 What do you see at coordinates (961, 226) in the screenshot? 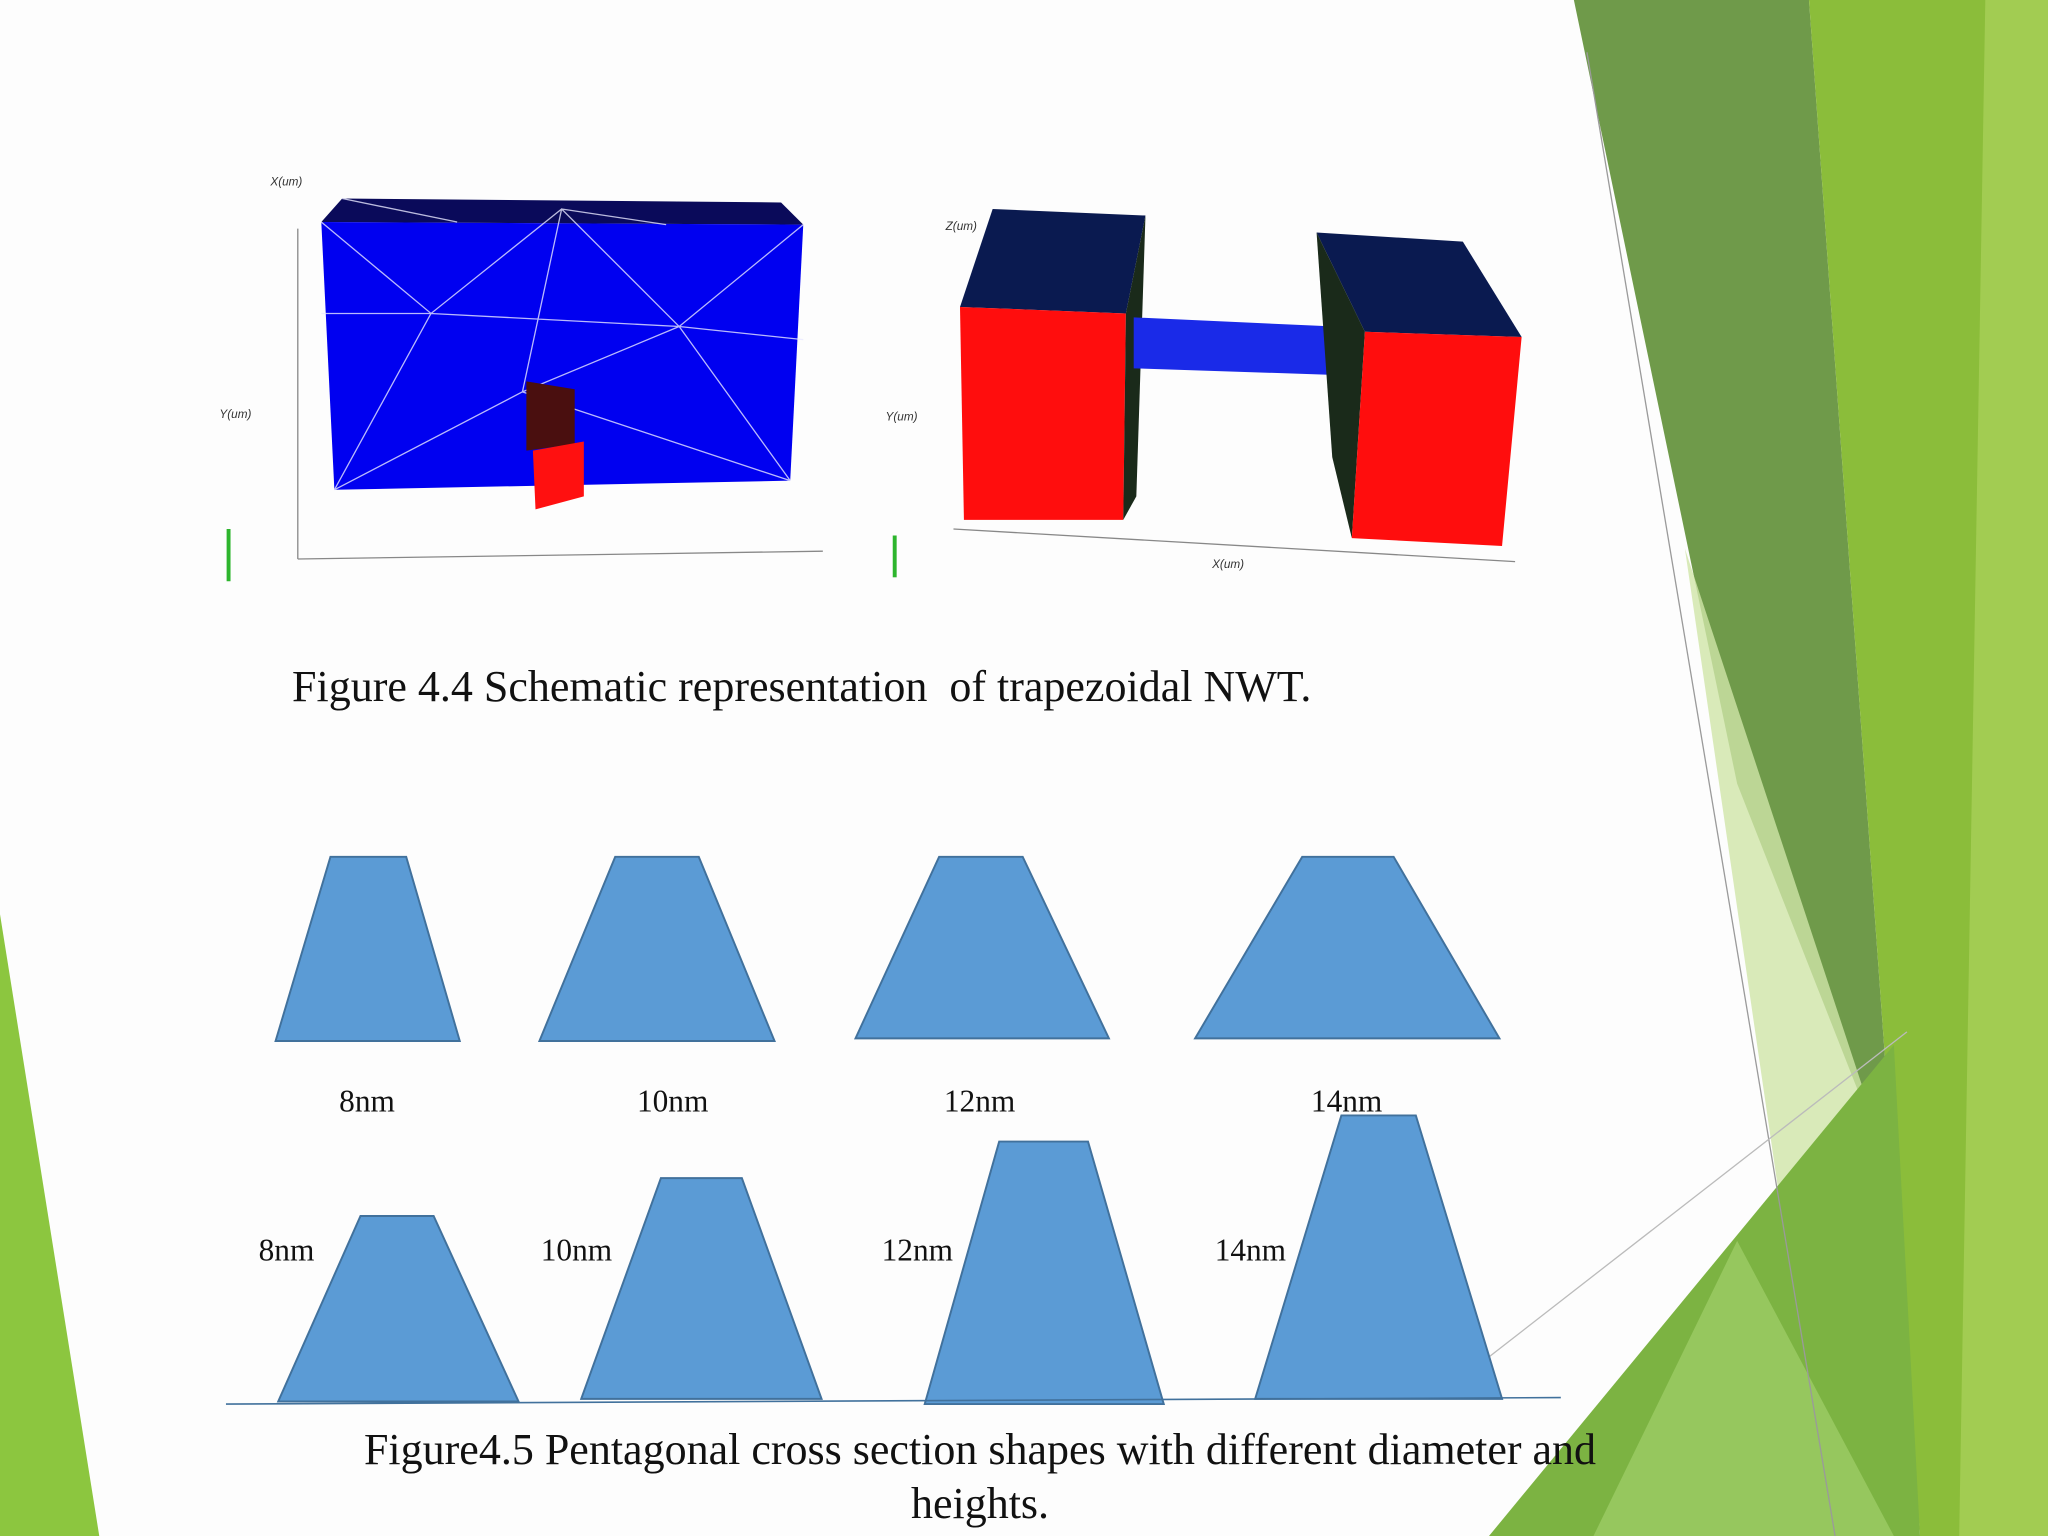
I see `axis-label: Z(um)` at bounding box center [961, 226].